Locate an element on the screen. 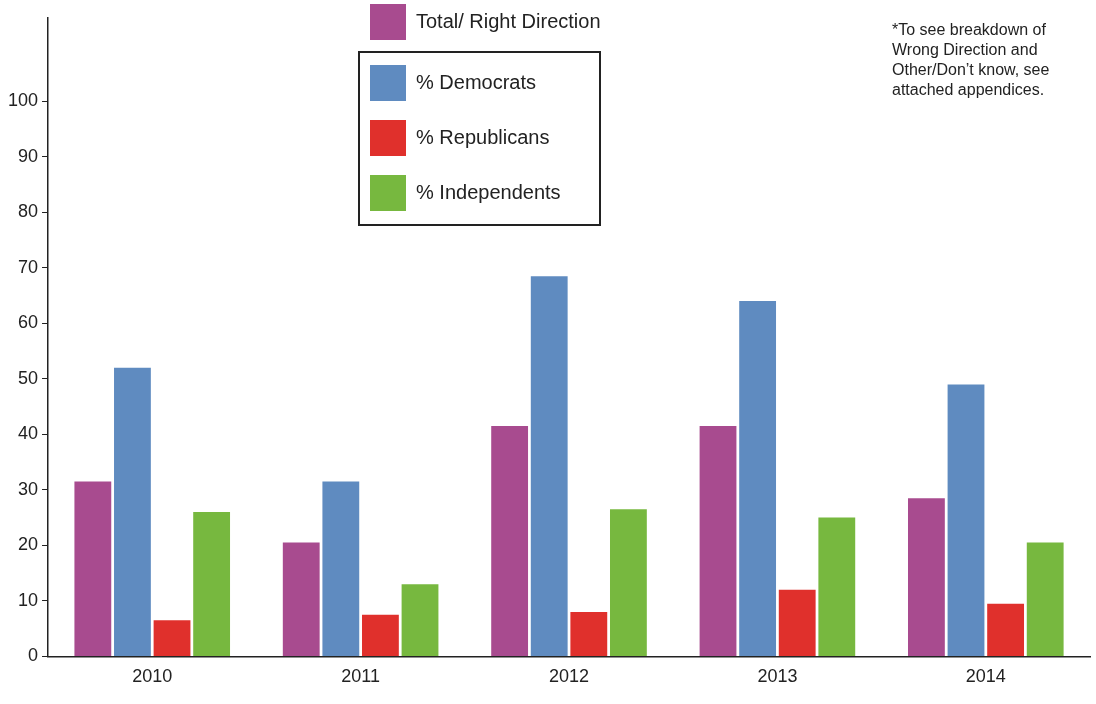 The width and height of the screenshot is (1096, 704). annotation: *To see breakdown of Wrong Direction and Other/Don’t know, see attached appendices. is located at coordinates (971, 60).